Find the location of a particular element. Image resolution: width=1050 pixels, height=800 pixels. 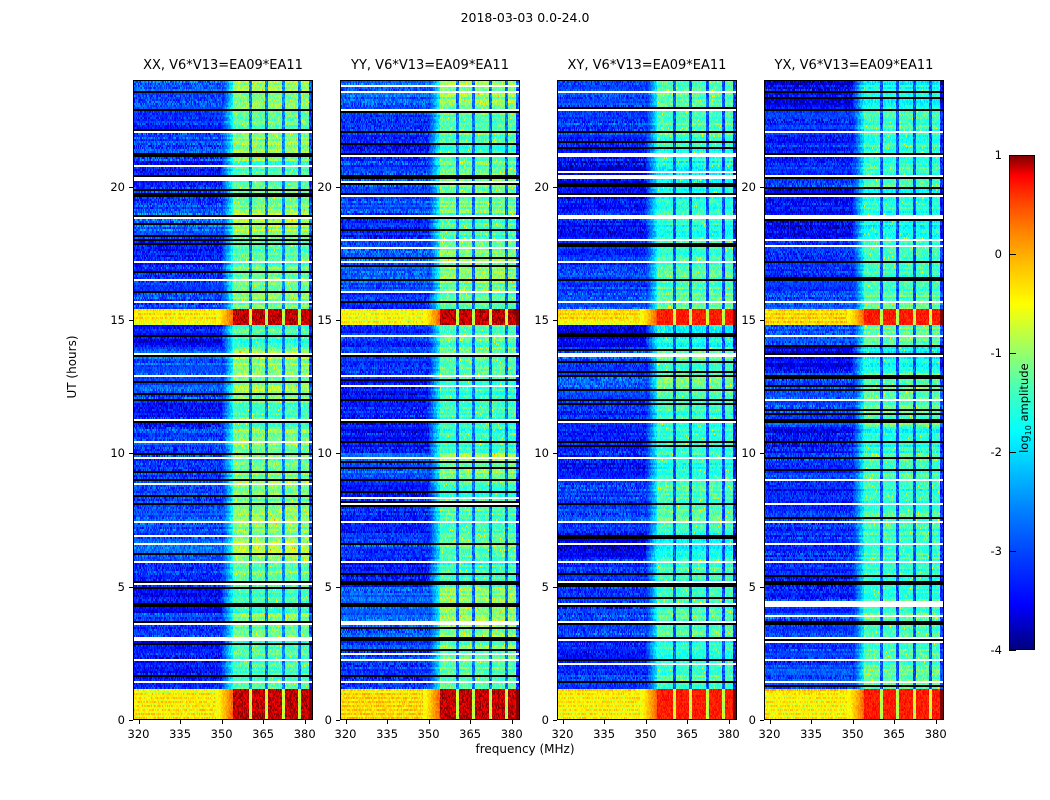

panel-title-xx: XX, V6*V13=EA09*EA11 is located at coordinates (223, 65).